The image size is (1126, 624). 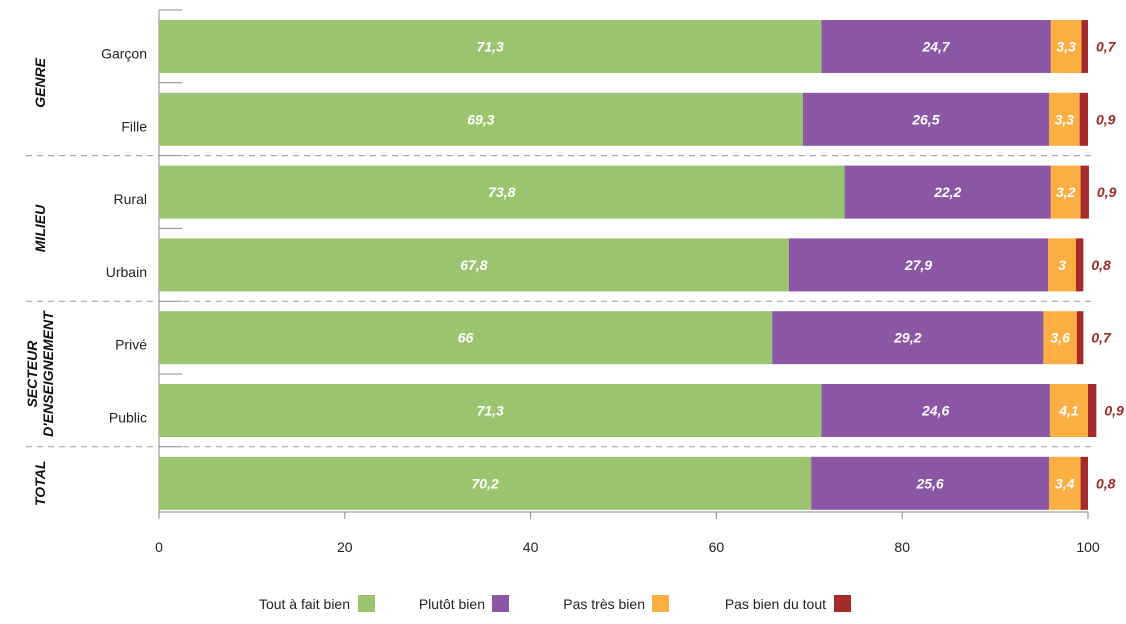 What do you see at coordinates (124, 54) in the screenshot?
I see `category-label: Garçon` at bounding box center [124, 54].